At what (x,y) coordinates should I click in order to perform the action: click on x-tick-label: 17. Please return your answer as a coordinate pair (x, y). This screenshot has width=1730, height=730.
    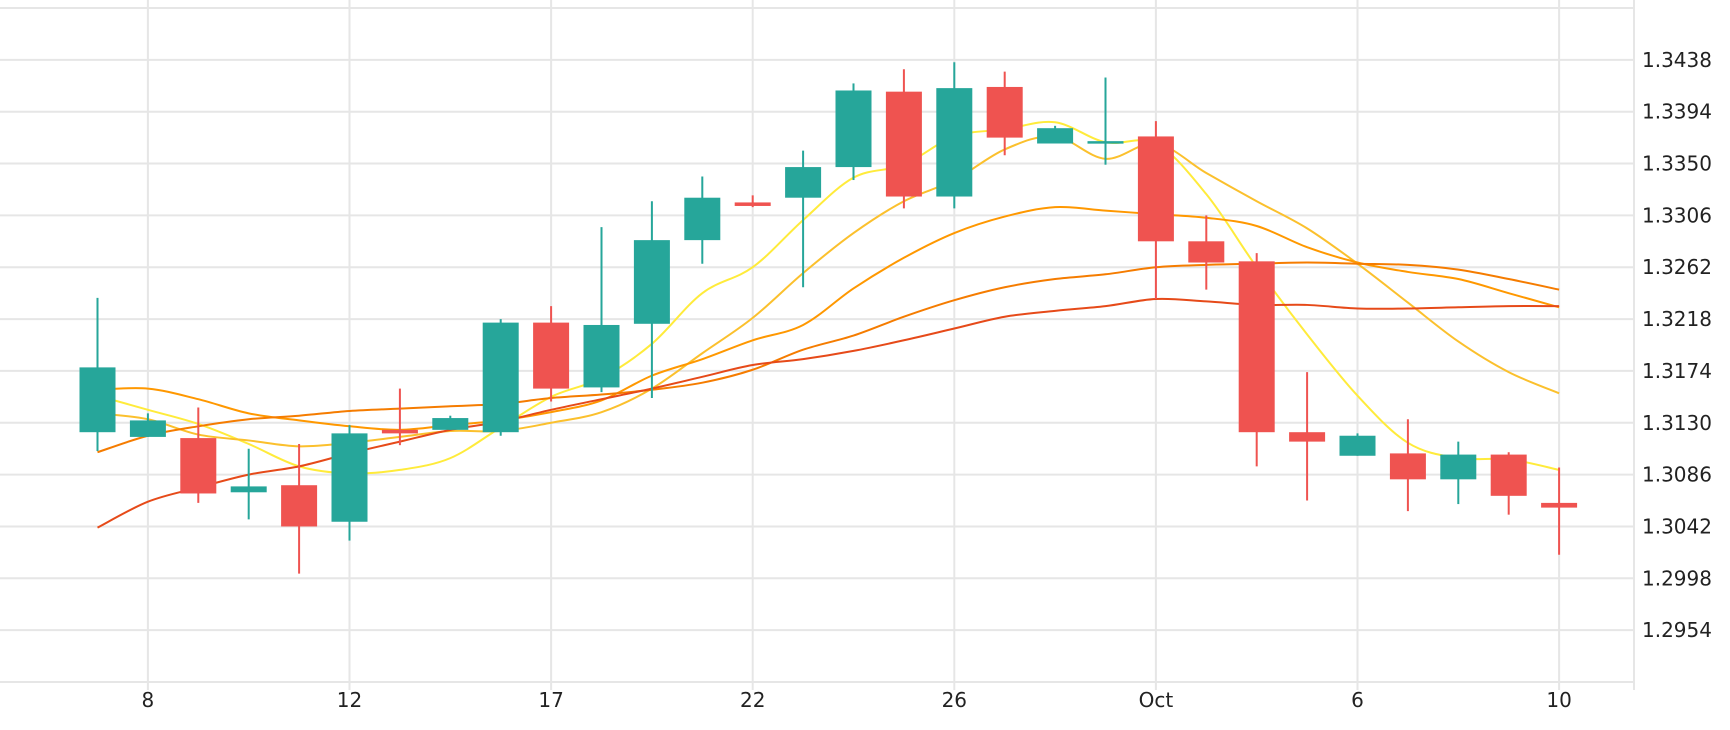
    Looking at the image, I should click on (550, 700).